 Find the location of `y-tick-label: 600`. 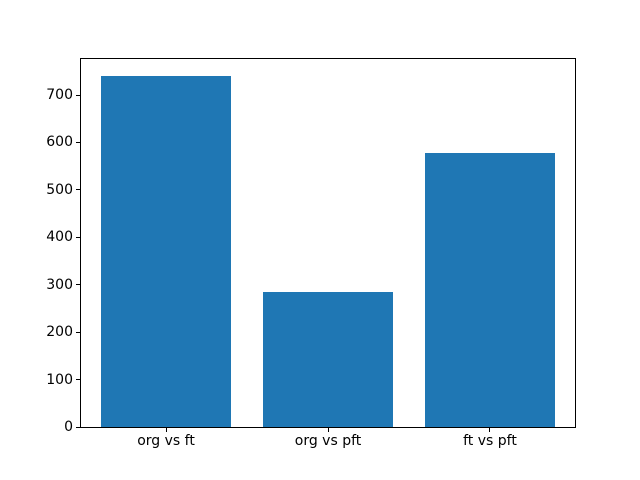

y-tick-label: 600 is located at coordinates (59, 142).